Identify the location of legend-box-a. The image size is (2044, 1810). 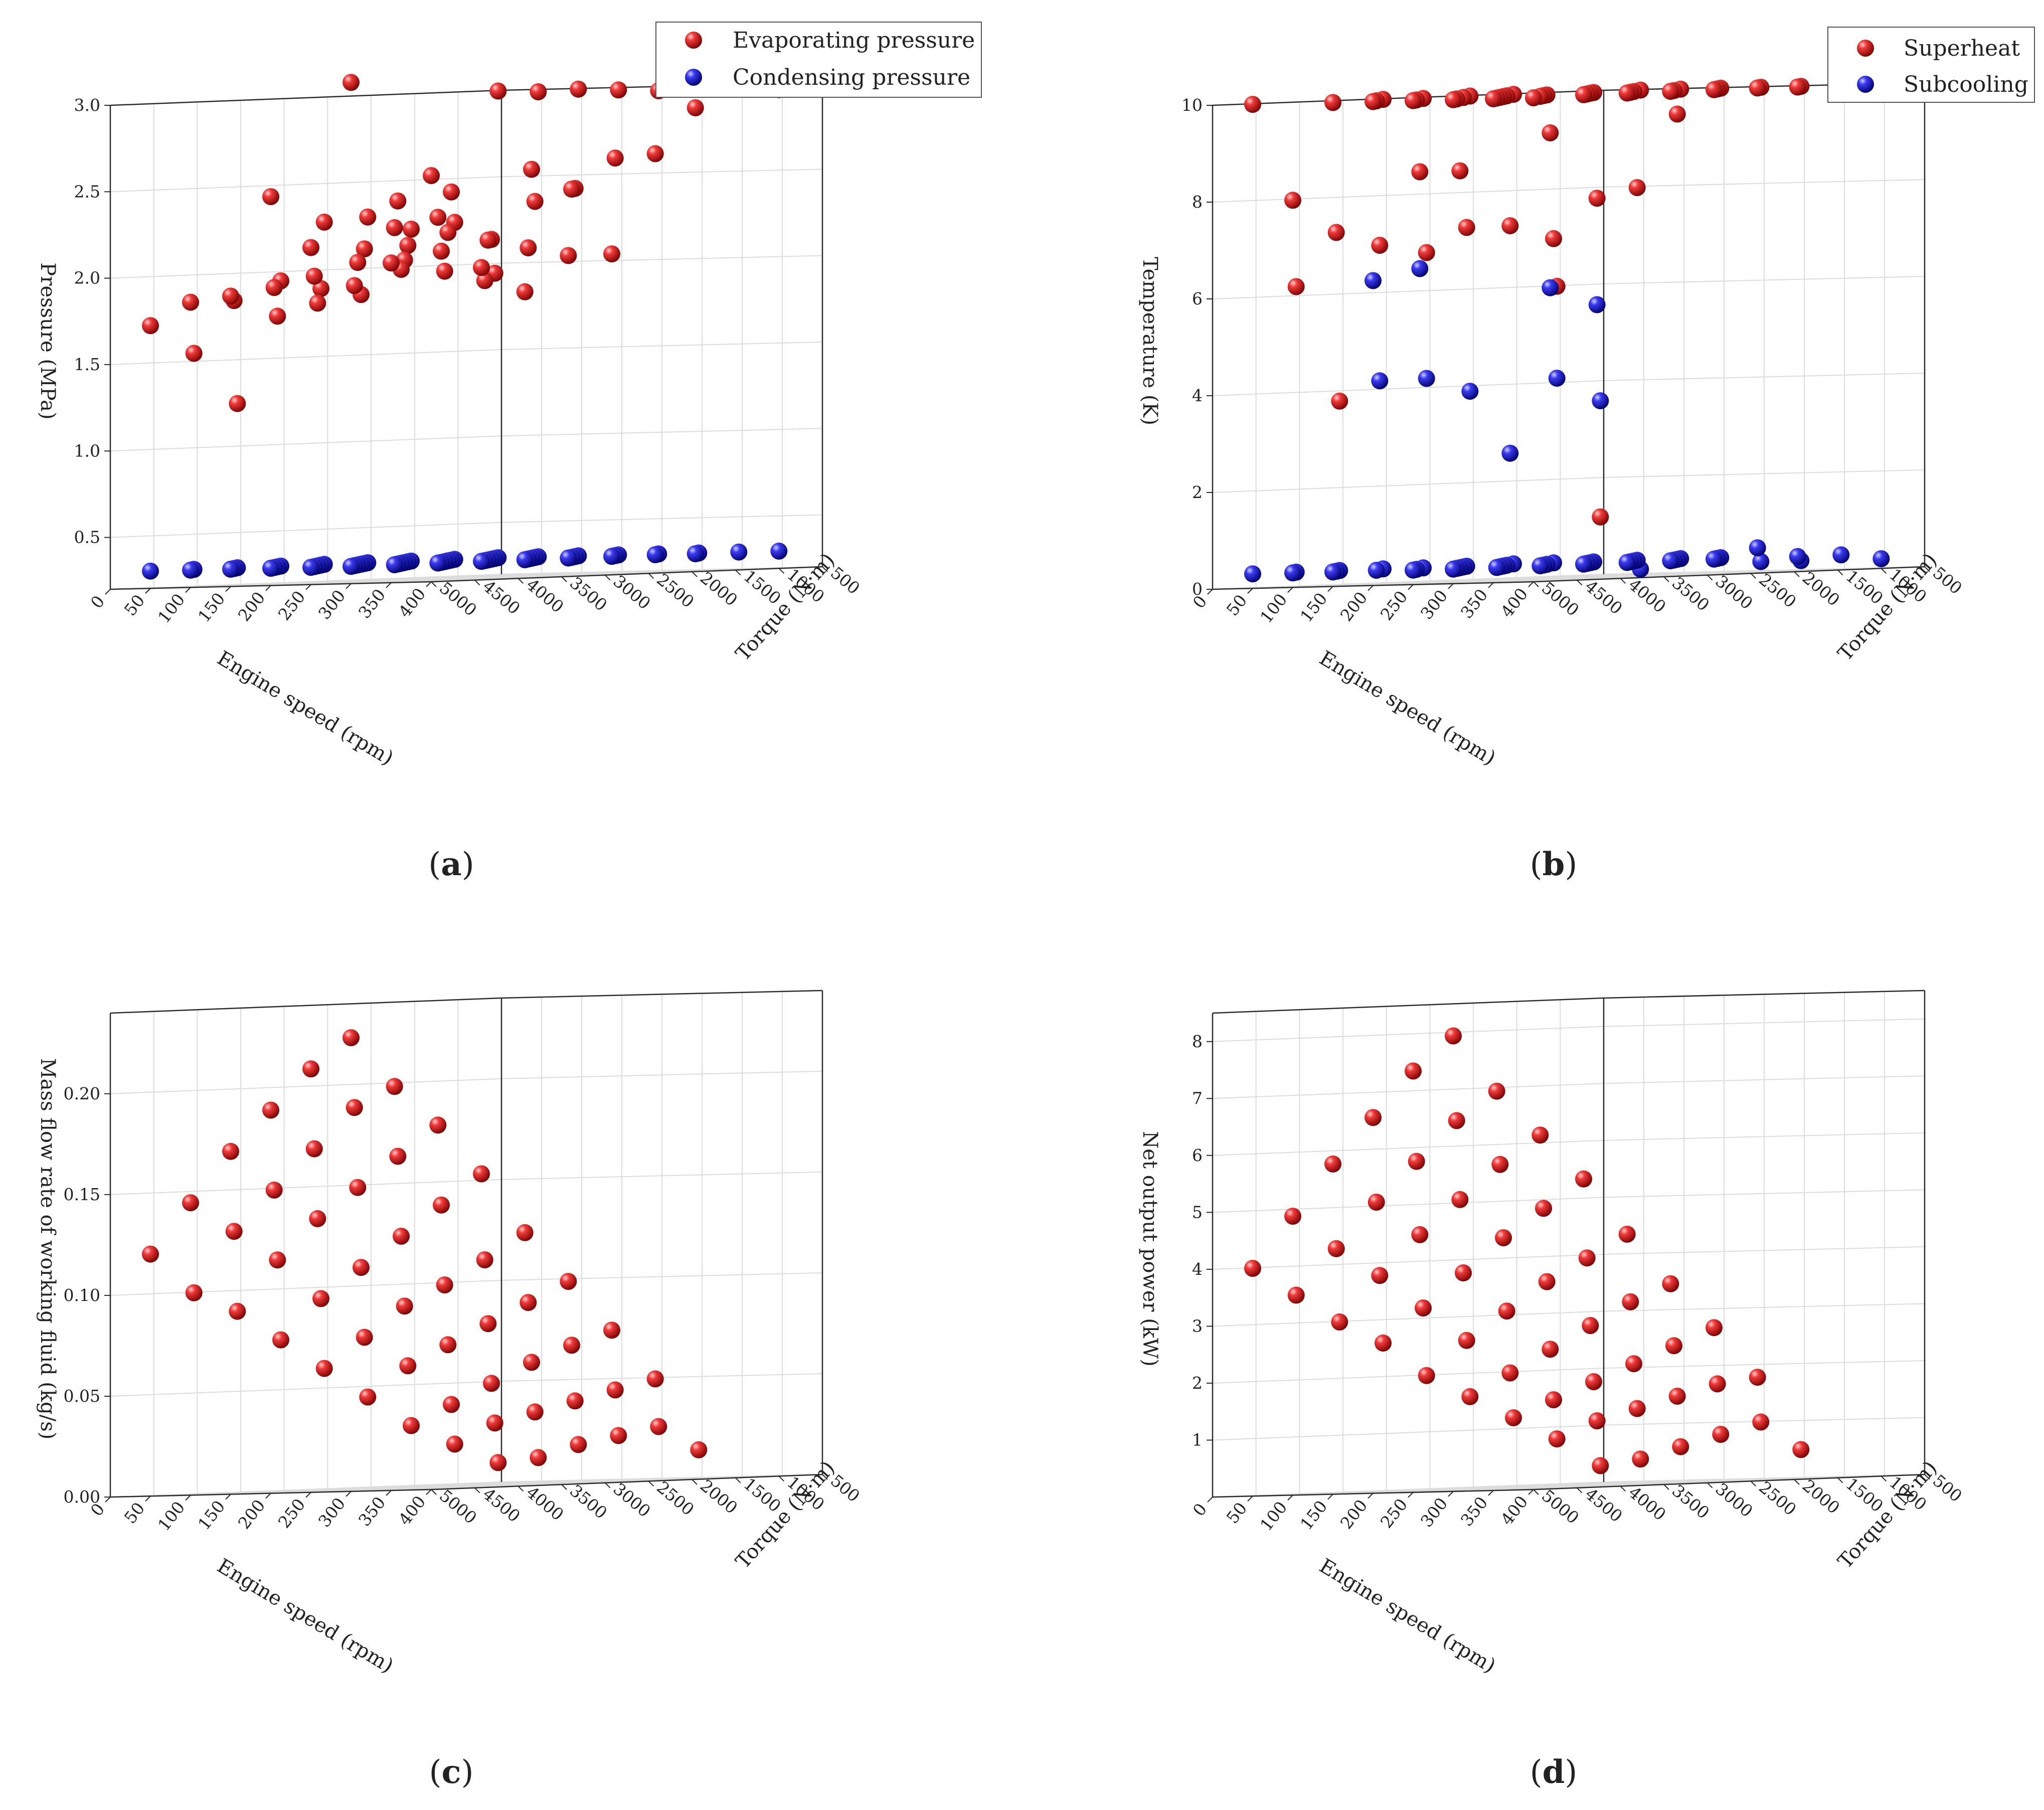
(818, 60).